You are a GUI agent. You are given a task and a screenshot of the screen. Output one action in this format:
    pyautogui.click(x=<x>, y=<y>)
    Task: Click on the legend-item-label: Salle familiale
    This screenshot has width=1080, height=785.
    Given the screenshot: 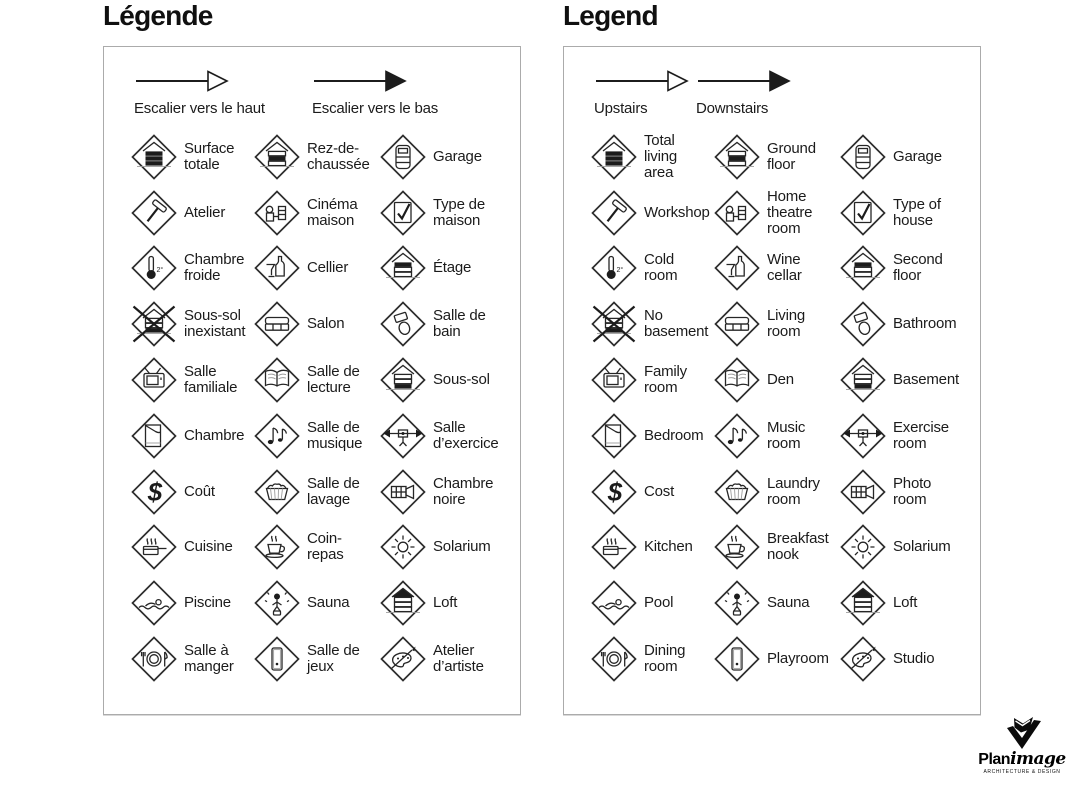 What is the action you would take?
    pyautogui.click(x=211, y=380)
    